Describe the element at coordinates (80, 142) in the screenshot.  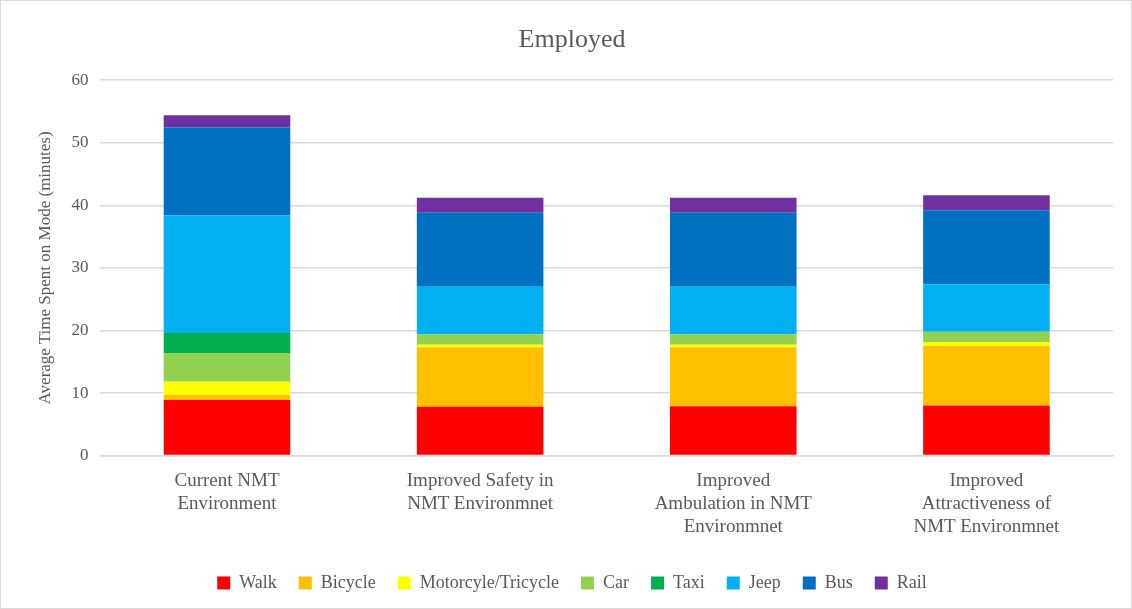
I see `y-tick-label: 50` at that location.